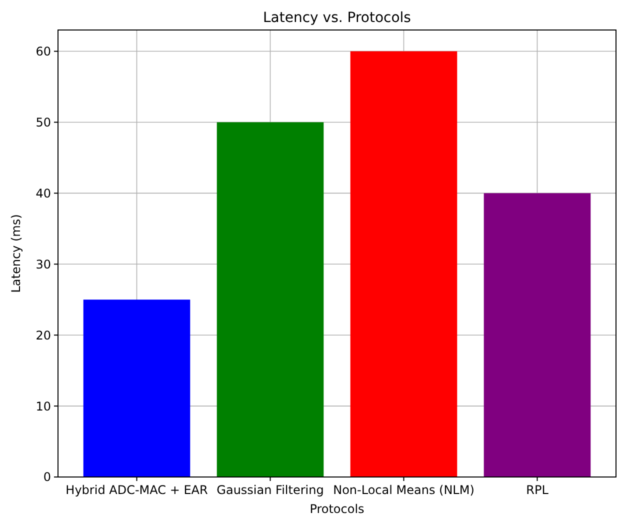 Image resolution: width=619 pixels, height=520 pixels. I want to click on y-tick-label: 20, so click(43, 335).